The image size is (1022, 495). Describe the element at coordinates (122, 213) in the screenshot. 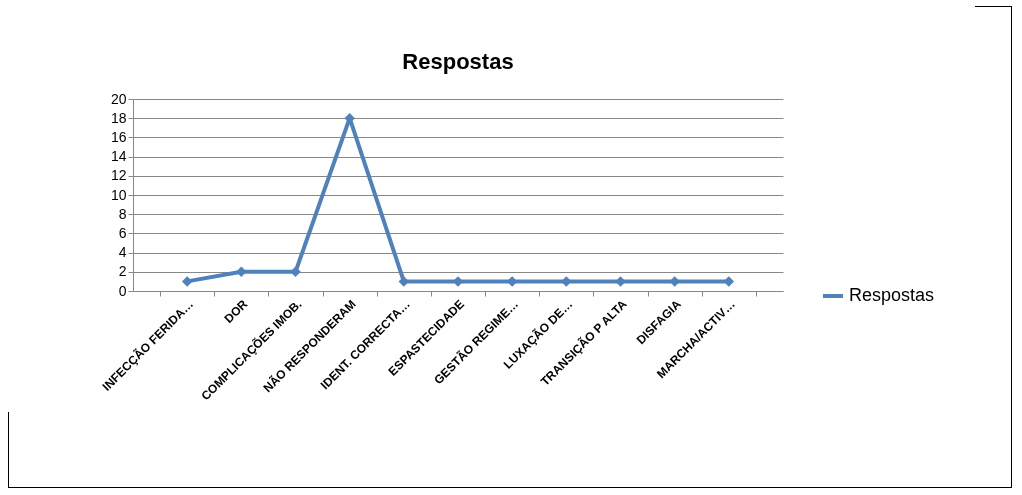

I see `y-tick-label: 8` at that location.